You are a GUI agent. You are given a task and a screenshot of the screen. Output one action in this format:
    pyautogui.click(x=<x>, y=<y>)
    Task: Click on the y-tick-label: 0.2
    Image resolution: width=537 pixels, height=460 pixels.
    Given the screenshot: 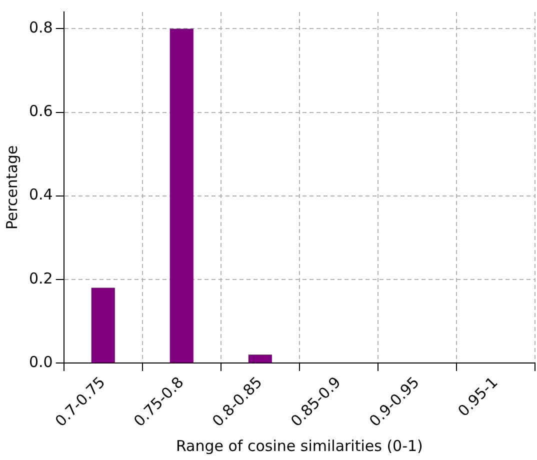 What is the action you would take?
    pyautogui.click(x=40, y=278)
    